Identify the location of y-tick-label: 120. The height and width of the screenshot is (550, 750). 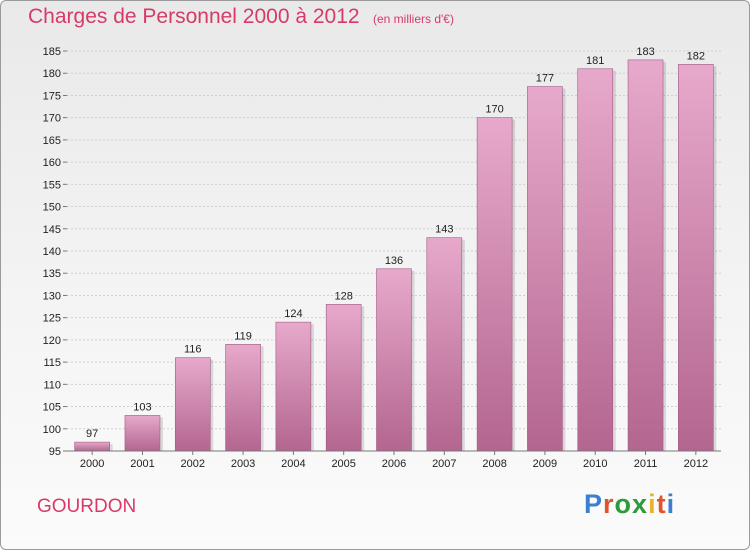
(52, 341).